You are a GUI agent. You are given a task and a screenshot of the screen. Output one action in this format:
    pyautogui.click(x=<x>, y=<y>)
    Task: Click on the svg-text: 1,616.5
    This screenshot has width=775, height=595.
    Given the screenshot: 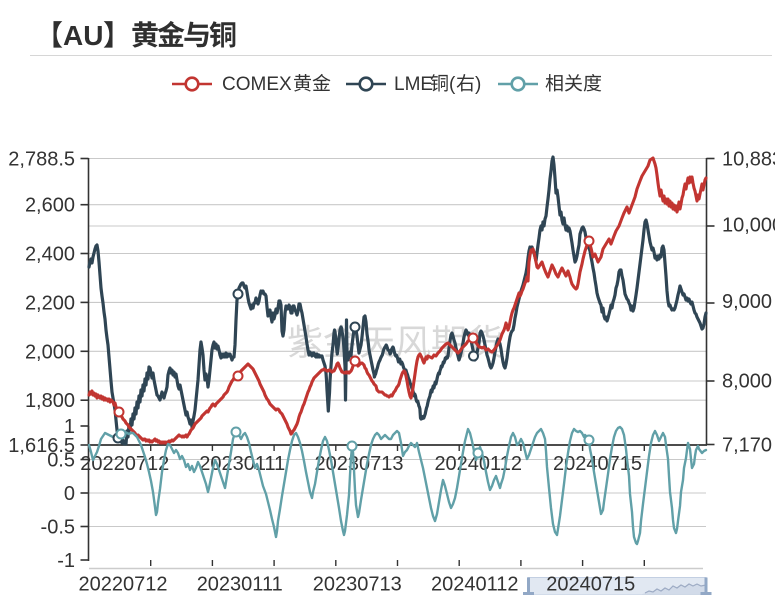 What is the action you would take?
    pyautogui.click(x=41, y=446)
    